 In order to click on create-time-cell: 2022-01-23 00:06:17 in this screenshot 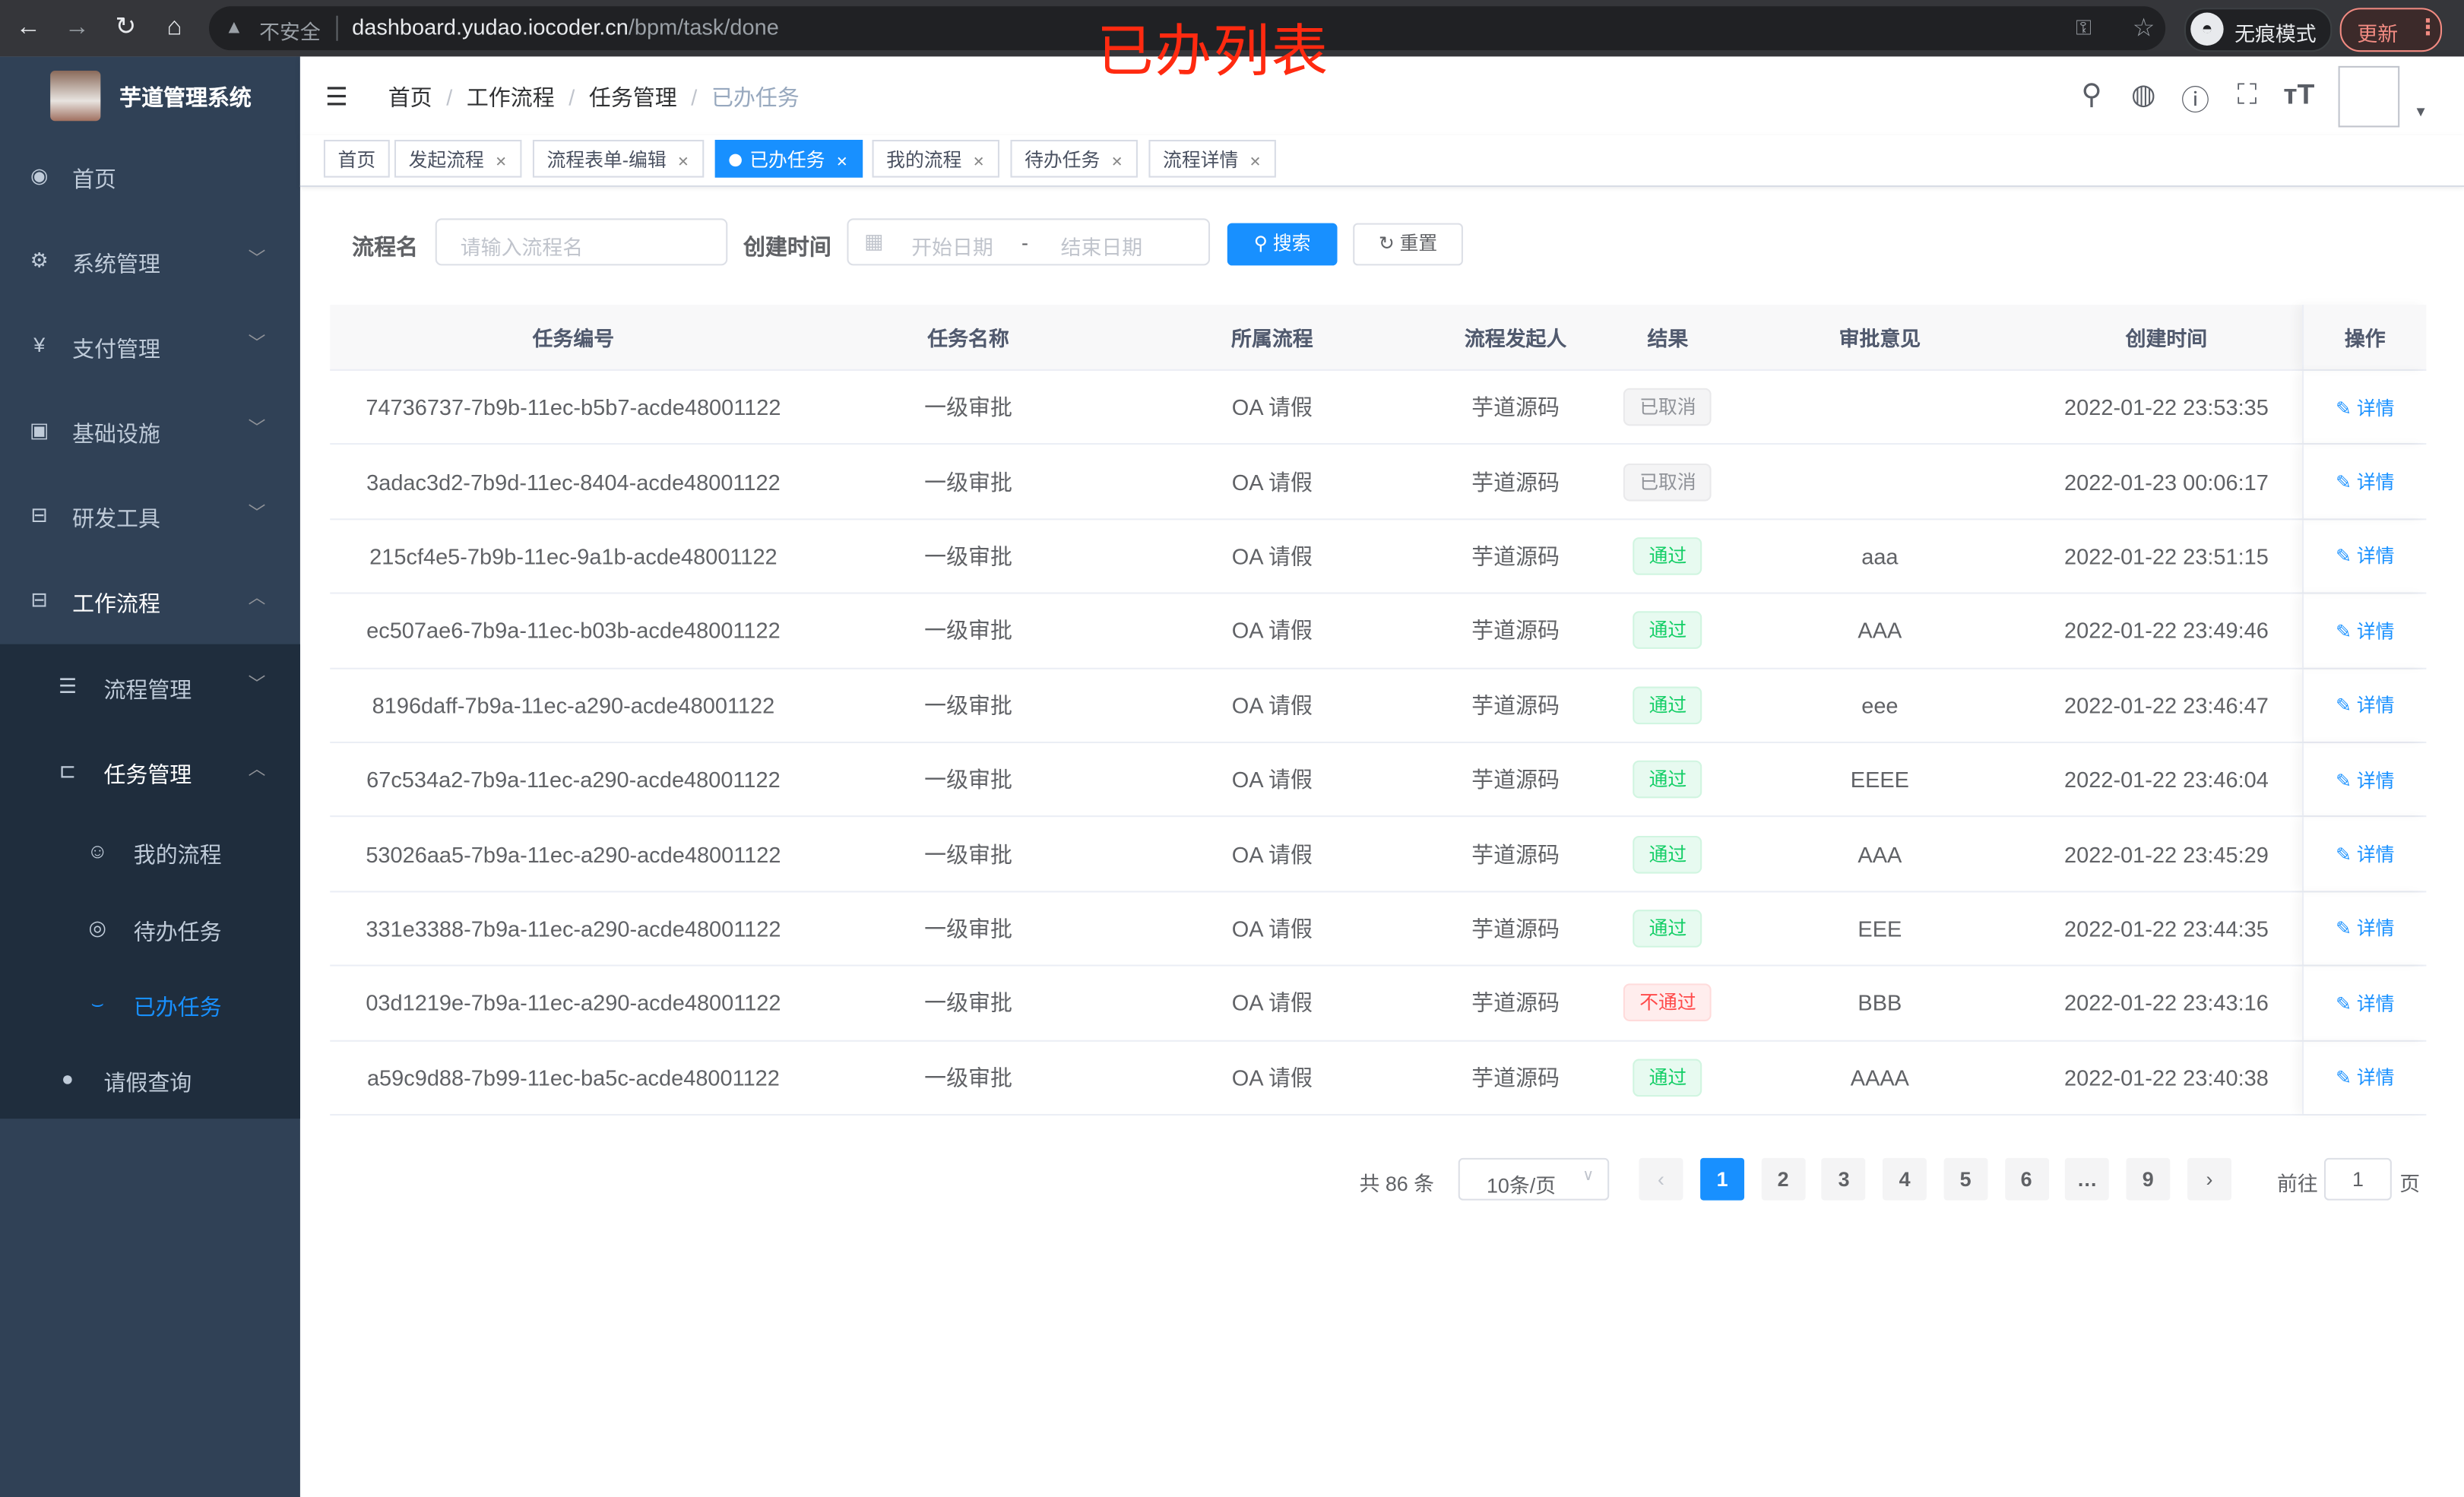, I will do `click(2166, 482)`.